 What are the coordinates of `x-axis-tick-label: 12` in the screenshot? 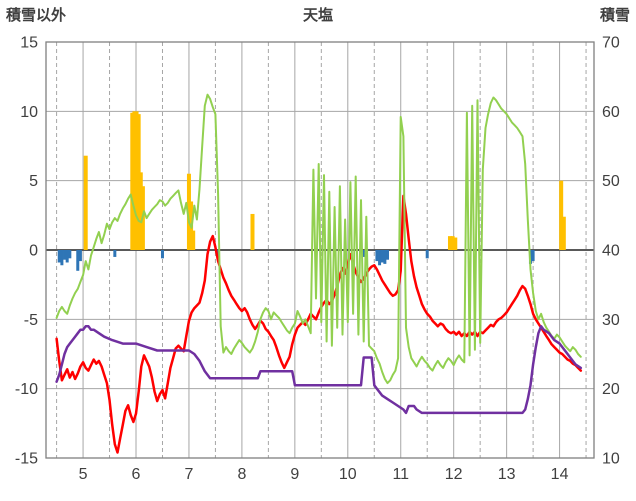 It's located at (454, 474).